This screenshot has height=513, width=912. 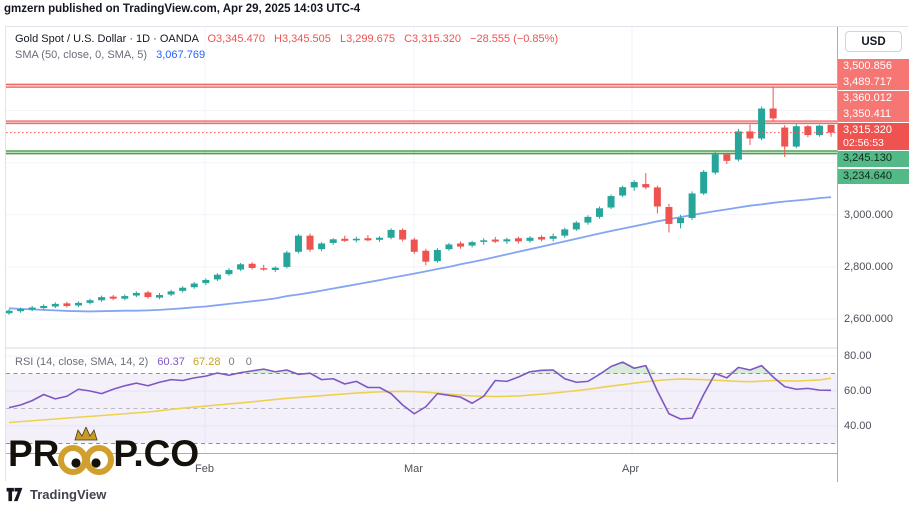 I want to click on tradingview-logo-icon, so click(x=14, y=494).